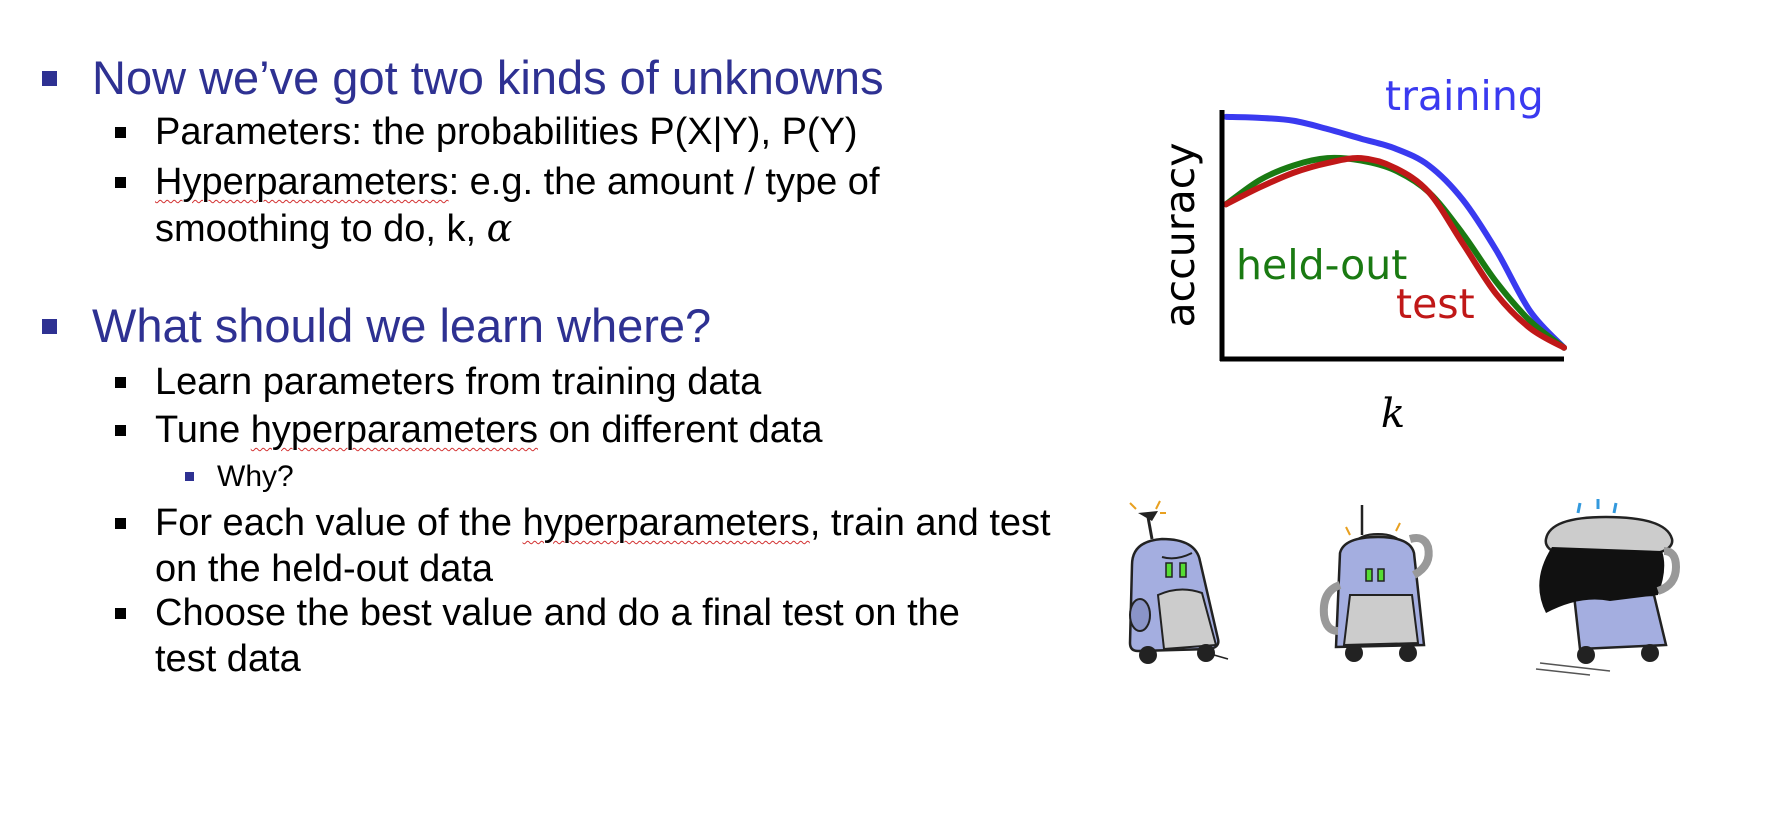  Describe the element at coordinates (1180, 235) in the screenshot. I see `y-axis-label: accuracy` at that location.